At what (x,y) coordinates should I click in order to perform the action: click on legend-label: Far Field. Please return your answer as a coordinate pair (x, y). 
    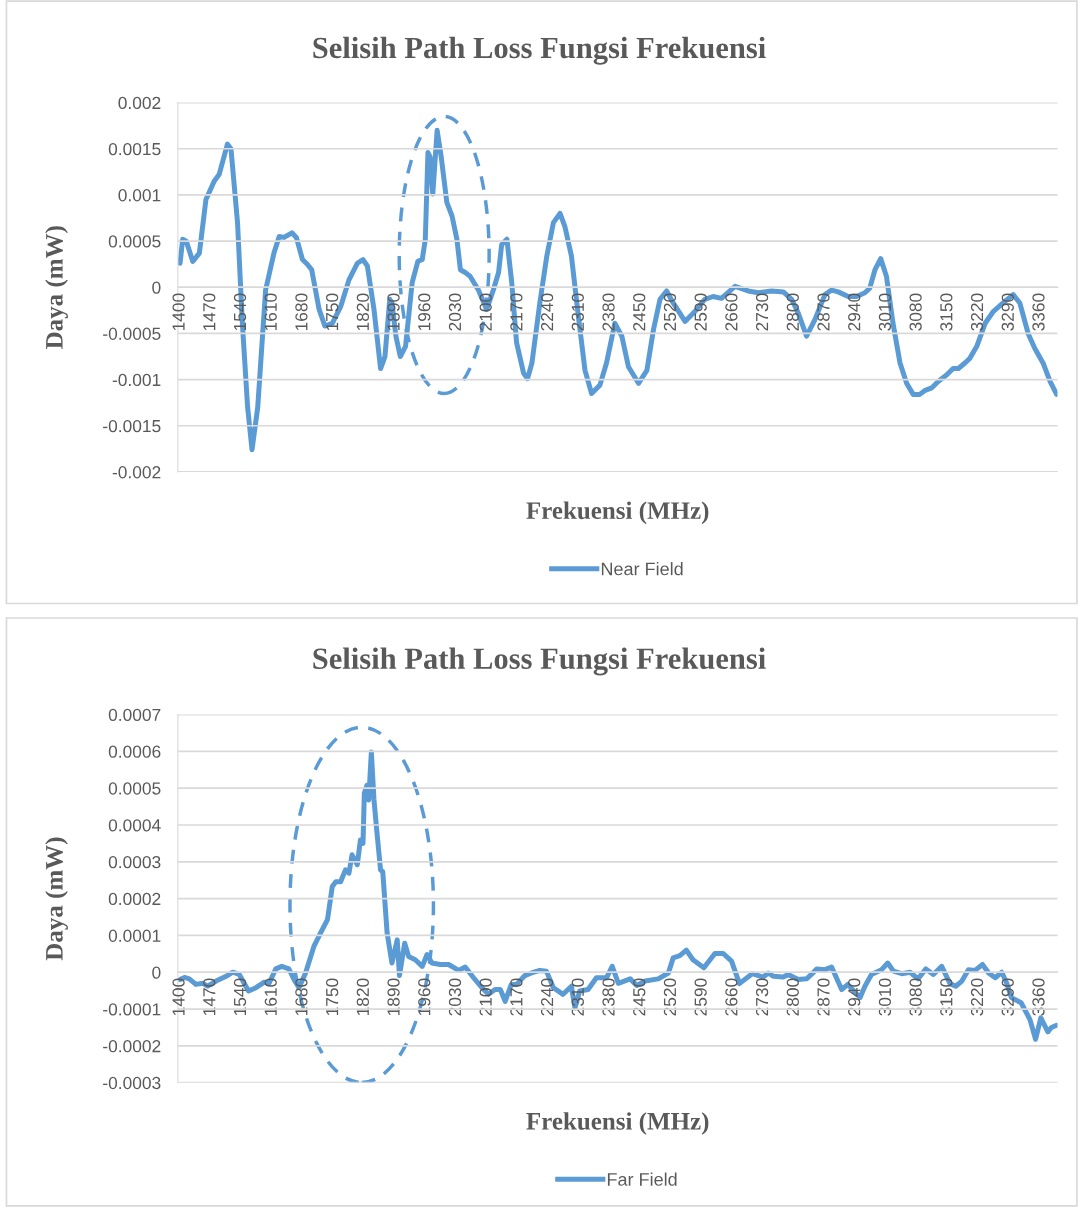
    Looking at the image, I should click on (642, 1179).